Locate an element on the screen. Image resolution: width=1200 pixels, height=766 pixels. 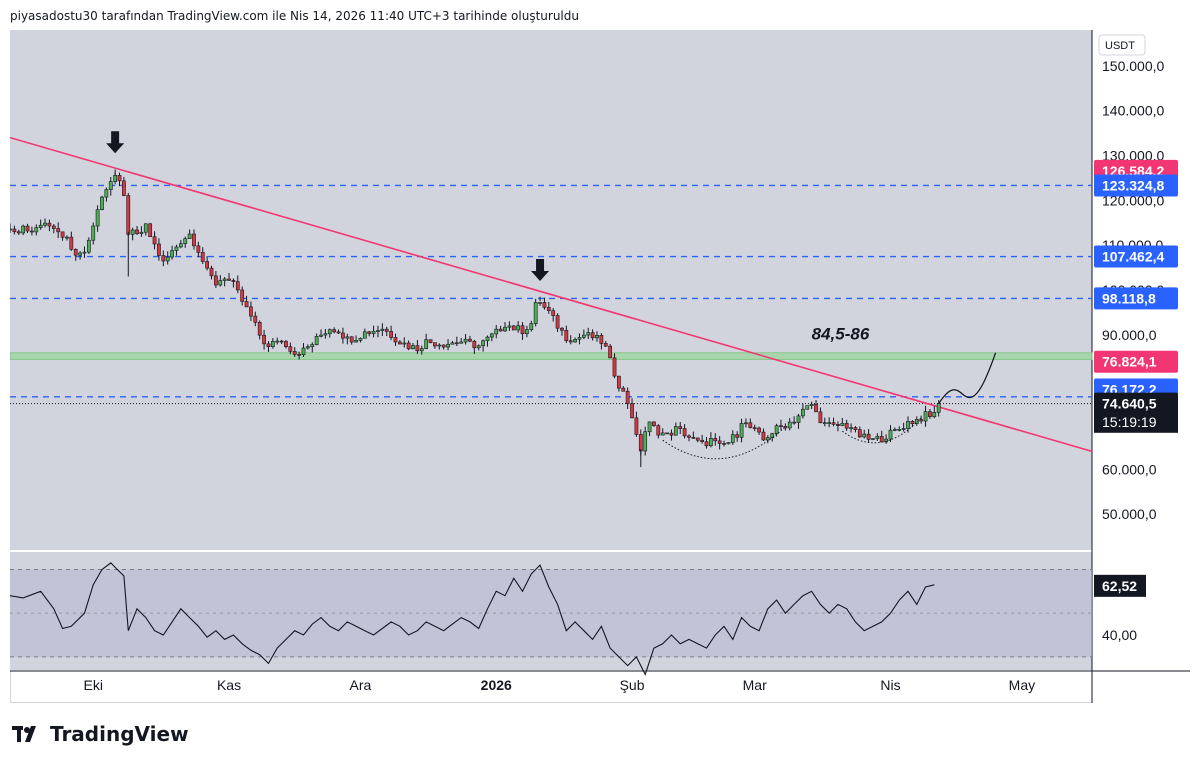
price-label-box is located at coordinates (1136, 185).